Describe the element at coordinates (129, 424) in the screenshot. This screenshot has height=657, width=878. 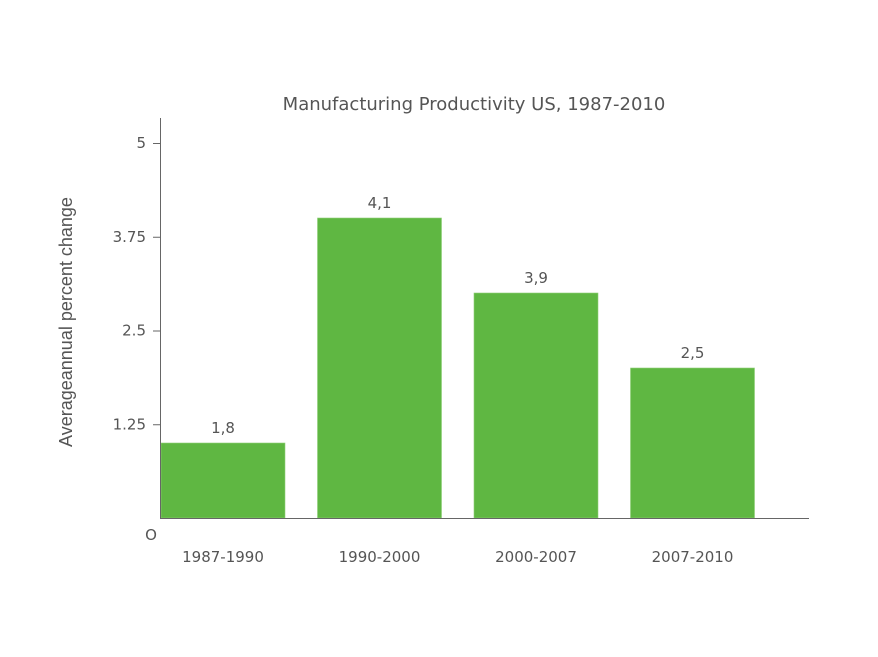
I see `y-tick-label: 1.25` at that location.